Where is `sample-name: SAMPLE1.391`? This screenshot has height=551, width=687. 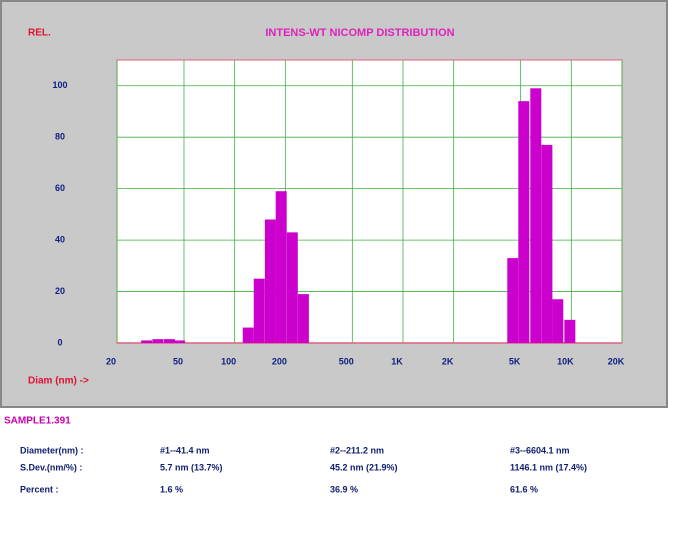 sample-name: SAMPLE1.391 is located at coordinates (37, 421).